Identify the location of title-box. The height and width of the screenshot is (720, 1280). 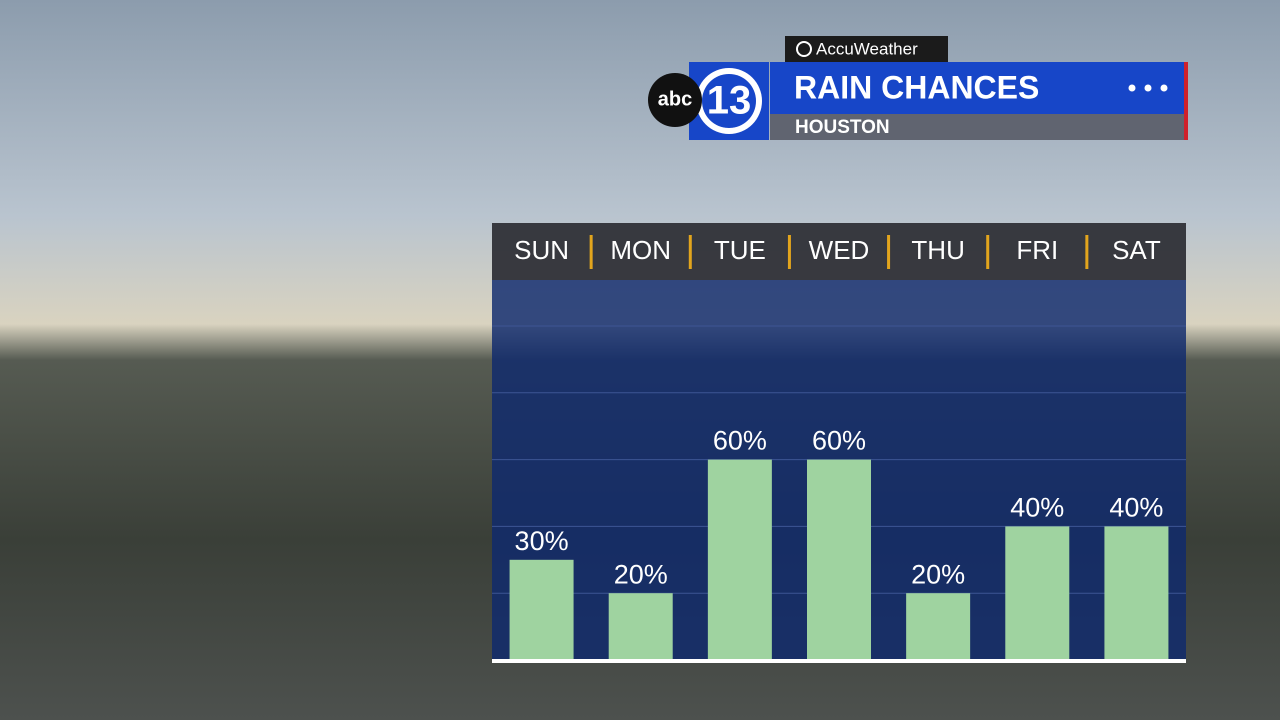
(978, 88).